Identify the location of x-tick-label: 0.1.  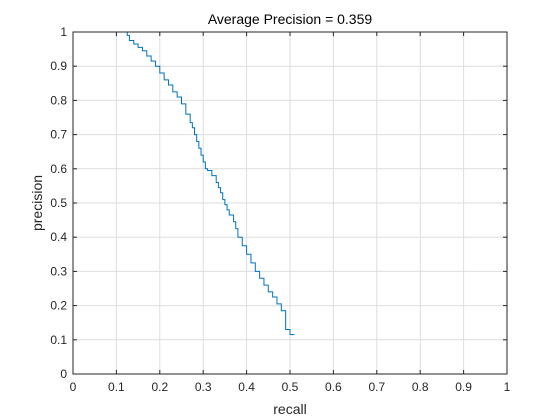
(116, 387).